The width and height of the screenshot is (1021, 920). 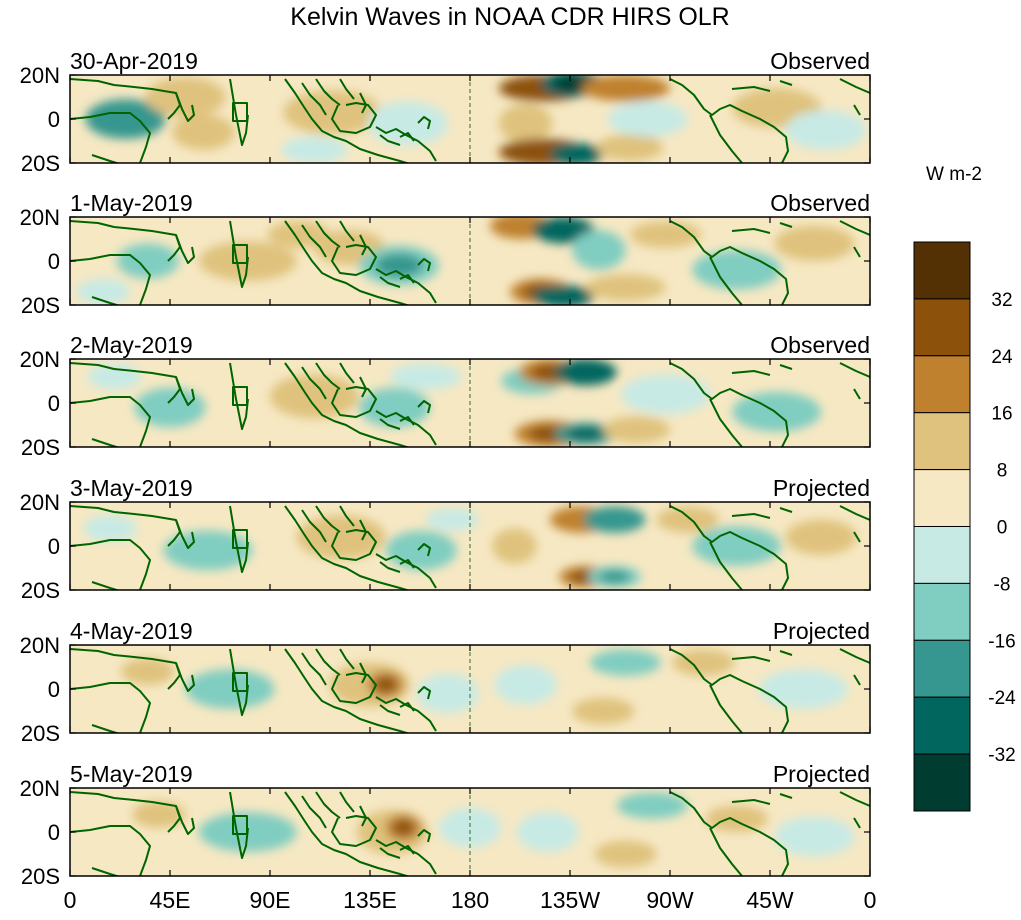 I want to click on colorbar-label: -32, so click(x=1001, y=755).